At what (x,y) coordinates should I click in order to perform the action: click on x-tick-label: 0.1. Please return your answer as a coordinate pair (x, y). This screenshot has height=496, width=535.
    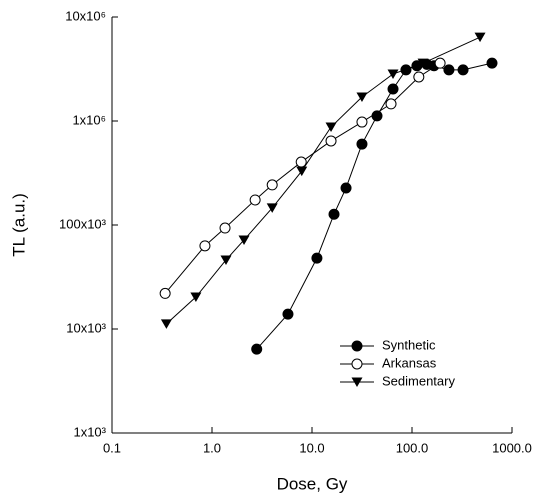
    Looking at the image, I should click on (112, 447).